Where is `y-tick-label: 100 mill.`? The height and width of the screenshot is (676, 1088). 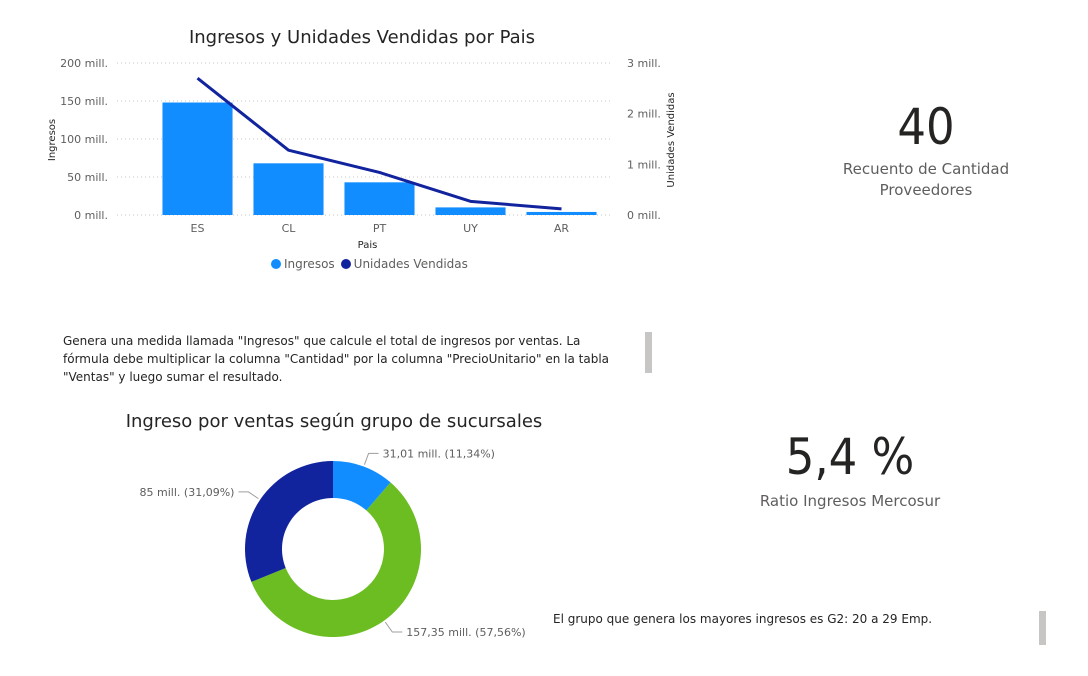
y-tick-label: 100 mill. is located at coordinates (84, 139).